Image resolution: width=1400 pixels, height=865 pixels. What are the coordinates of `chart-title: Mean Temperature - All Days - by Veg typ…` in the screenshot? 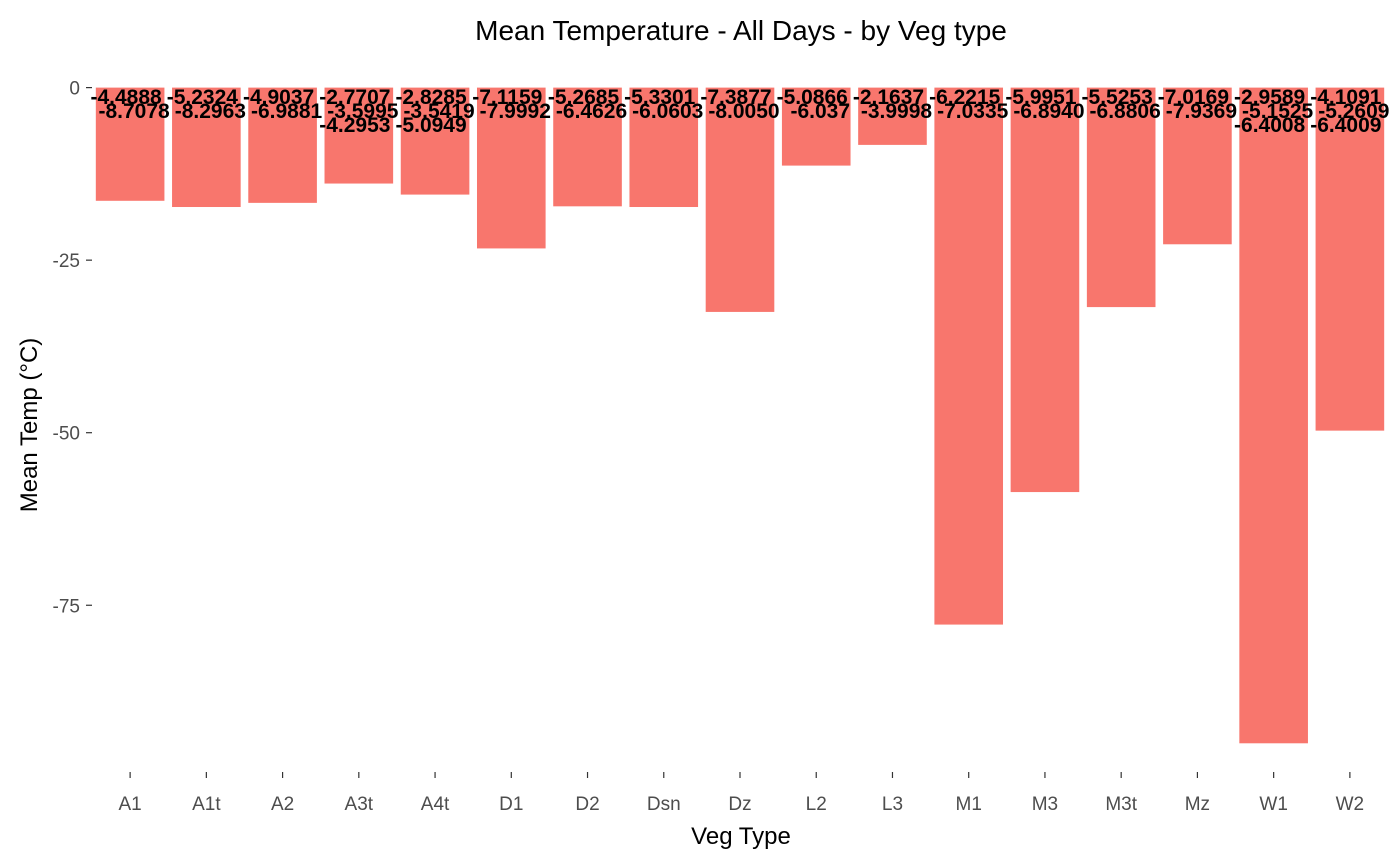 It's located at (741, 30).